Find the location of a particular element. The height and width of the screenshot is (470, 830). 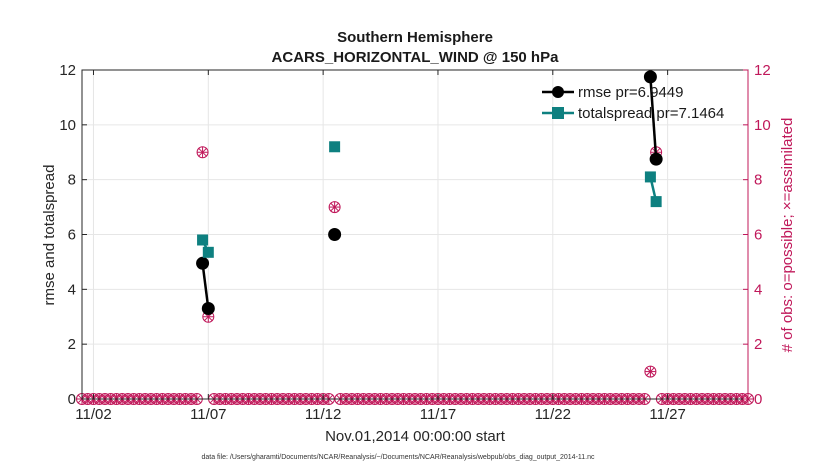

right-y-axis-label: # of obs: o=possible; ×=assimilated is located at coordinates (787, 235).